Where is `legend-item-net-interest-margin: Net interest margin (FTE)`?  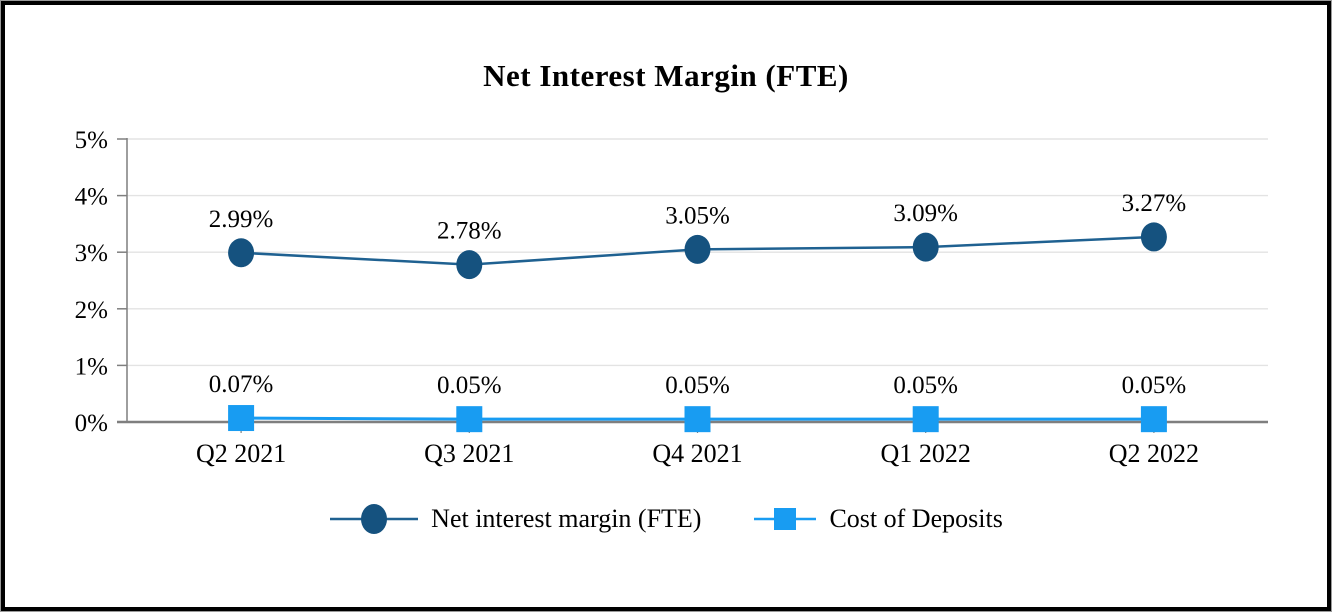
legend-item-net-interest-margin: Net interest margin (FTE) is located at coordinates (515, 519).